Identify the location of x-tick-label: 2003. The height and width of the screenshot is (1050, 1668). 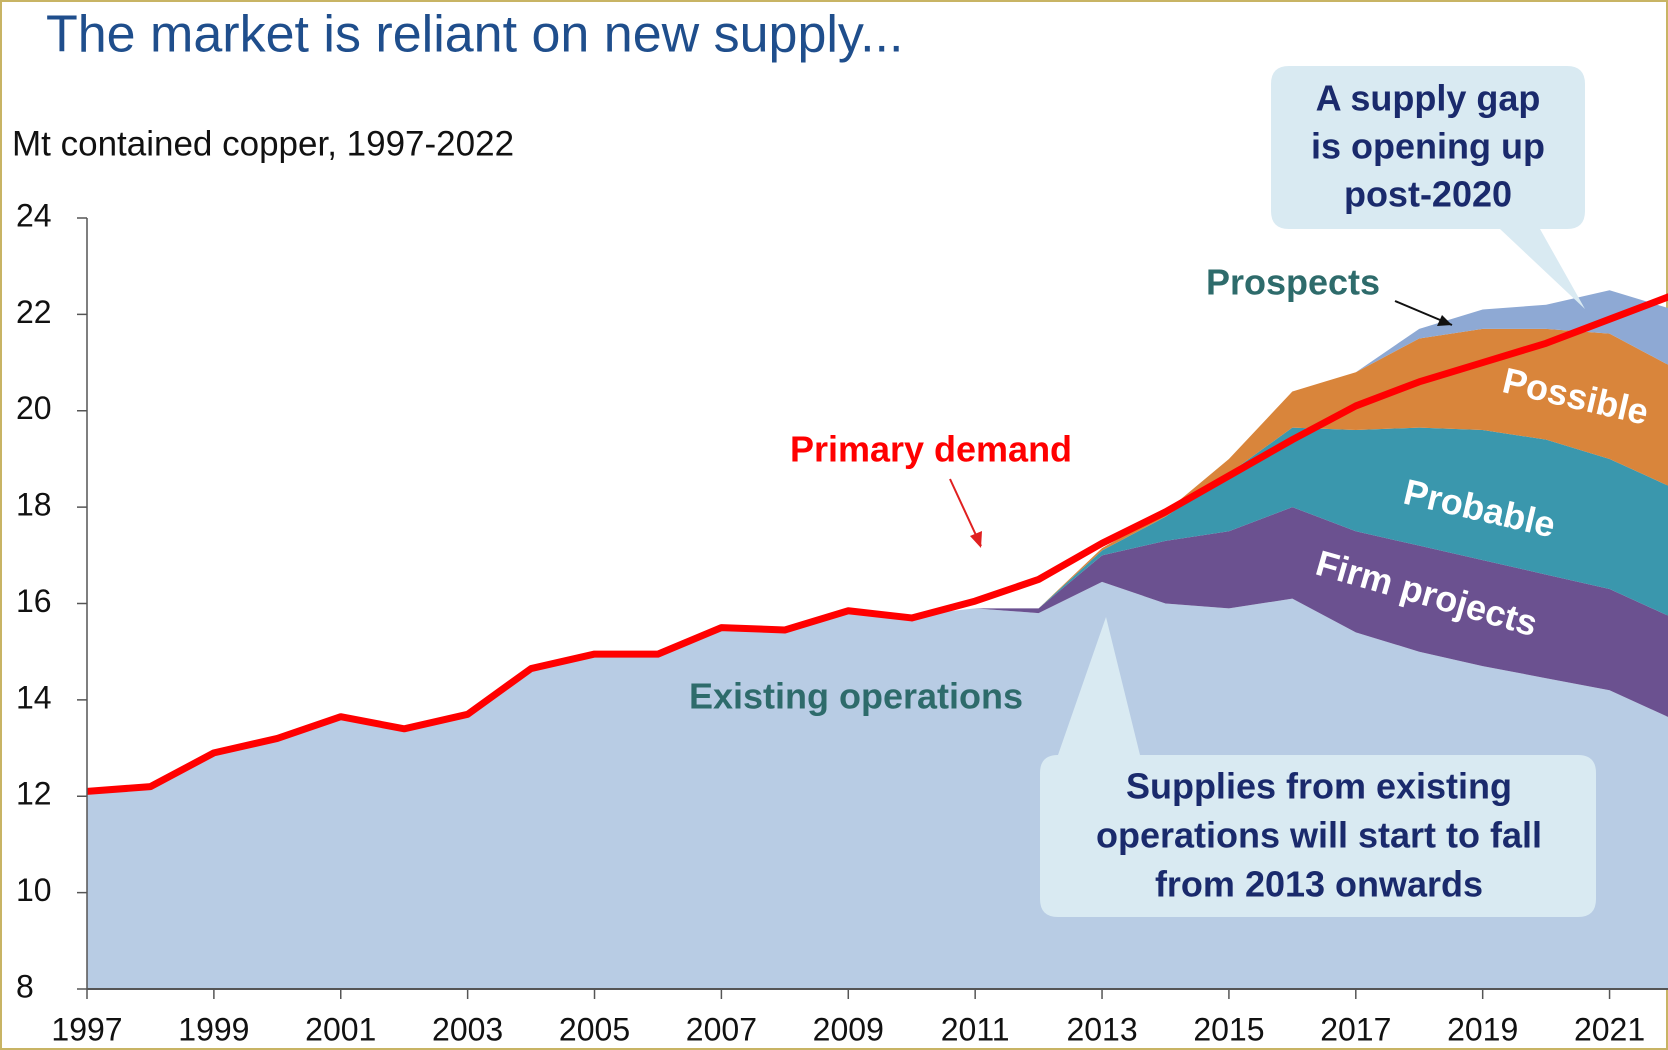
(467, 1029).